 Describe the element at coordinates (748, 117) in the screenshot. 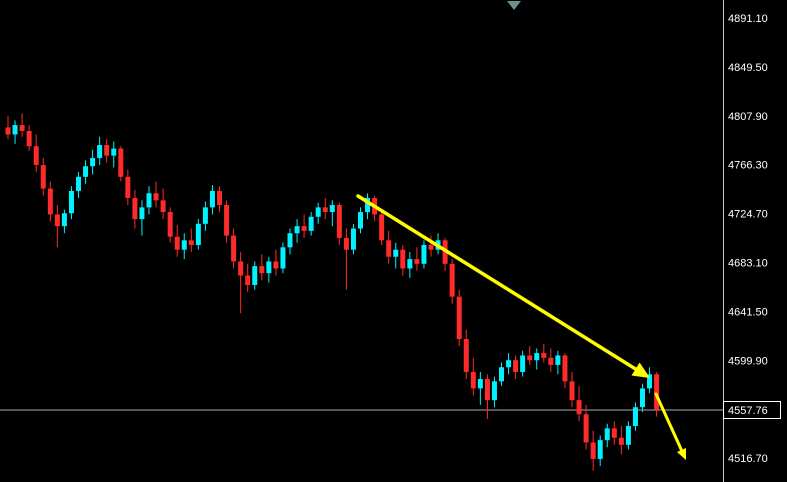

I see `price-axis-label: 4807.90` at that location.